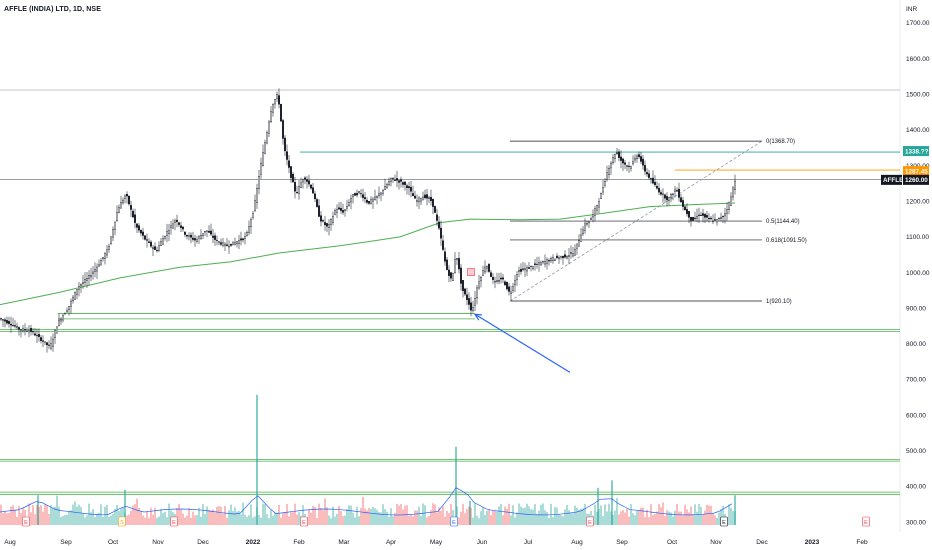  Describe the element at coordinates (10, 542) in the screenshot. I see `time-tick-label: Aug` at that location.